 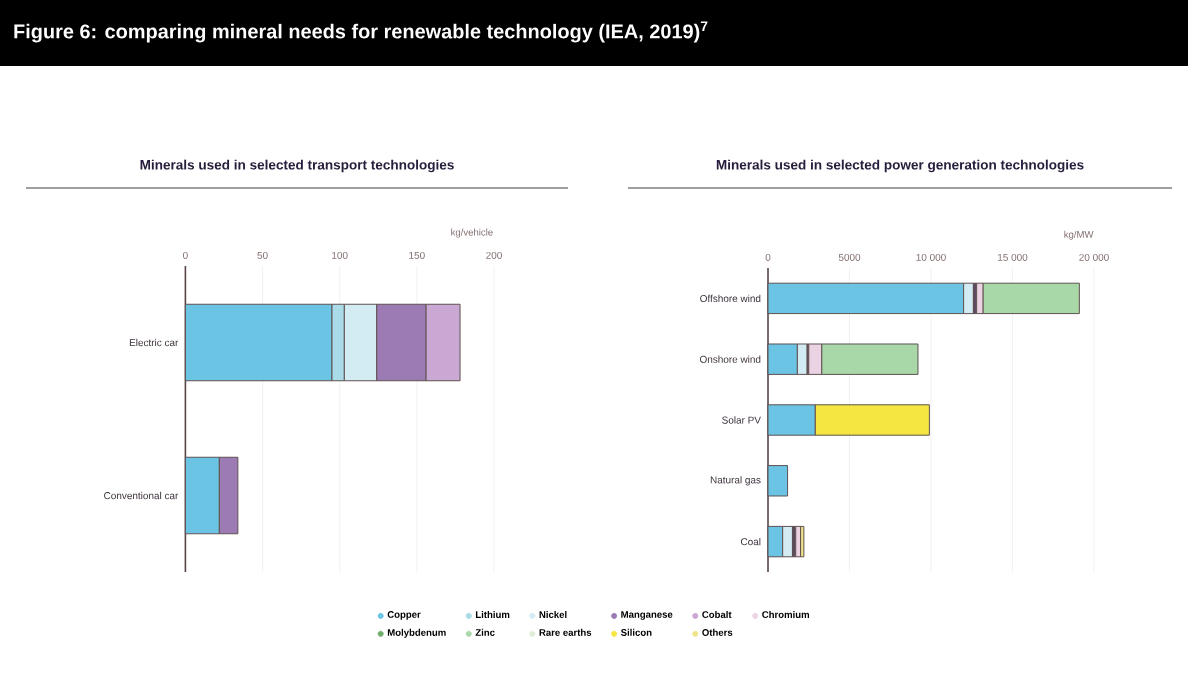 I want to click on chart-title: Figure 6: comparing mineral needs for renewable technology (IEA, 2019)$^{7}$, so click(x=361, y=32).